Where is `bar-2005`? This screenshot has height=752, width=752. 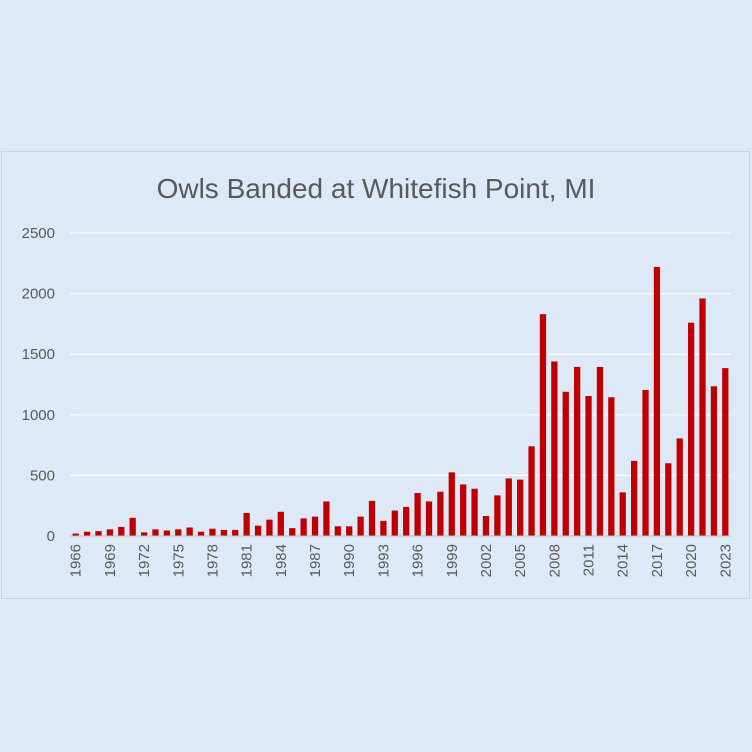
bar-2005 is located at coordinates (520, 507).